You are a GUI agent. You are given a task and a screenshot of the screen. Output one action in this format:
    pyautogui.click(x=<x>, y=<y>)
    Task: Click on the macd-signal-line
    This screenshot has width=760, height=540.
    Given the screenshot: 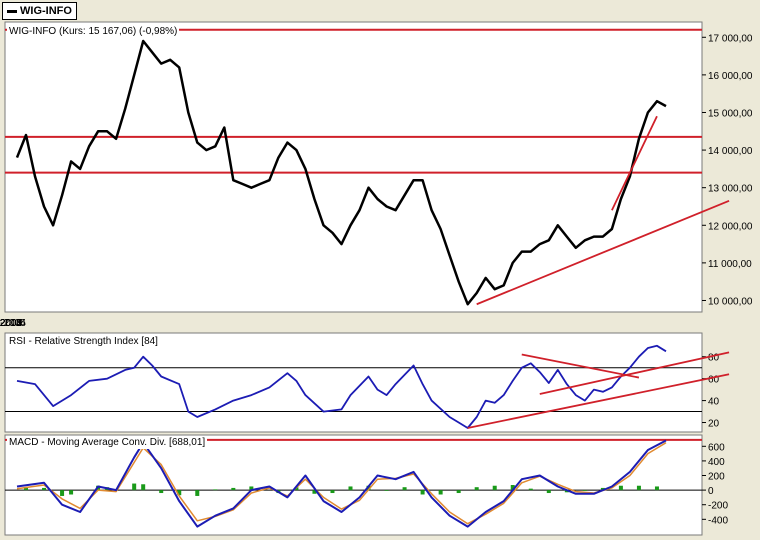 What is the action you would take?
    pyautogui.click(x=341, y=483)
    